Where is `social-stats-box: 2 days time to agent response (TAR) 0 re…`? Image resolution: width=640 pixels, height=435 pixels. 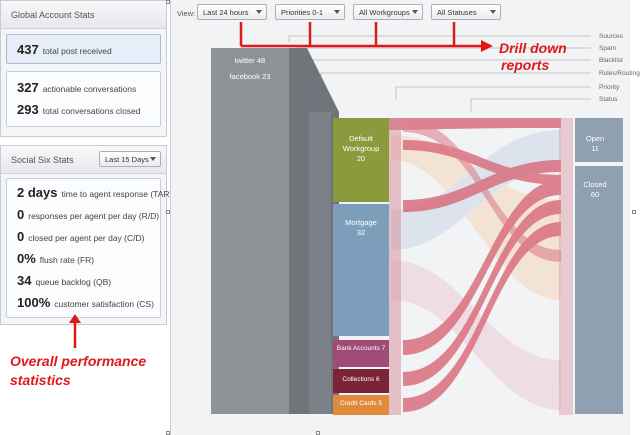 social-stats-box: 2 days time to agent response (TAR) 0 re… is located at coordinates (89, 248).